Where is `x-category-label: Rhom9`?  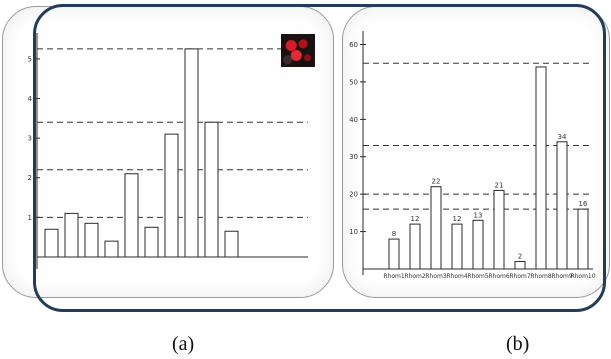
x-category-label: Rhom9 is located at coordinates (561, 276).